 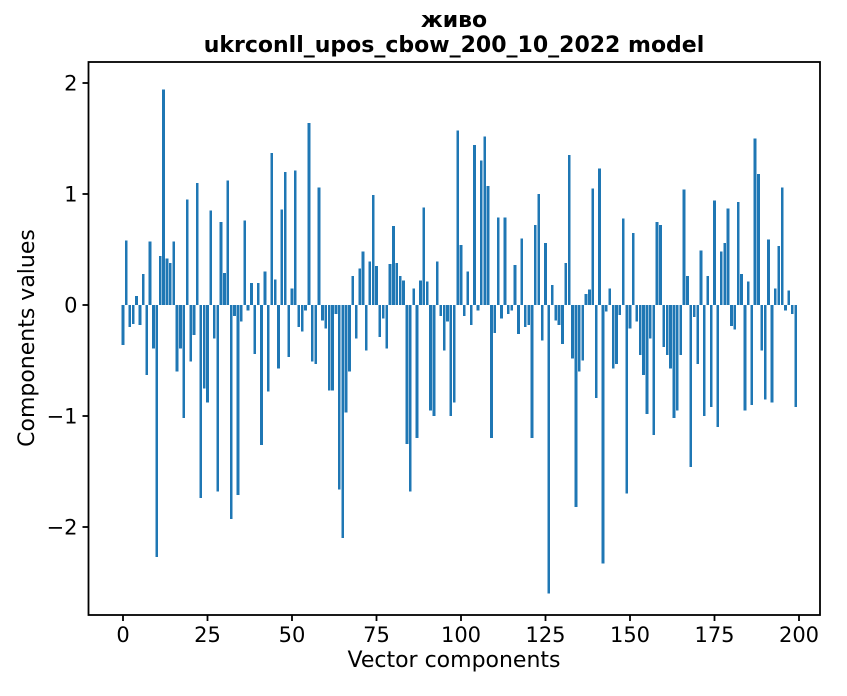 What do you see at coordinates (62, 528) in the screenshot?
I see `y-tick-label: −2` at bounding box center [62, 528].